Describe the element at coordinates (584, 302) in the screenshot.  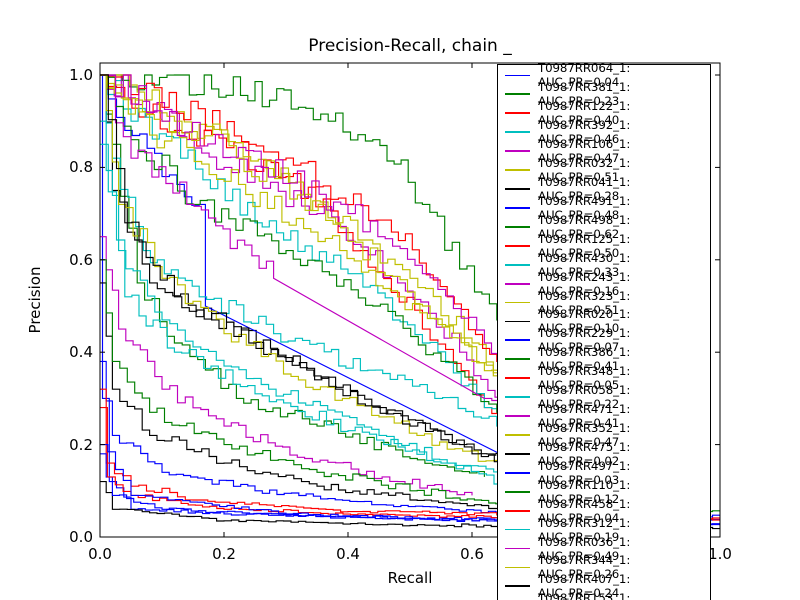
I see `legend-label: T0987RR323_1: AUC_PR=0.51` at that location.